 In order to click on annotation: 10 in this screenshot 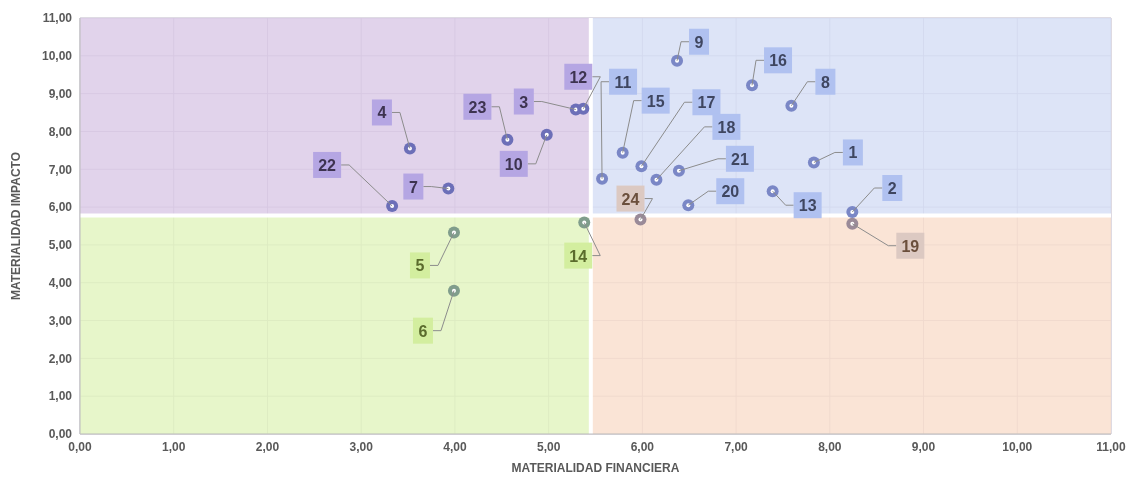, I will do `click(513, 164)`.